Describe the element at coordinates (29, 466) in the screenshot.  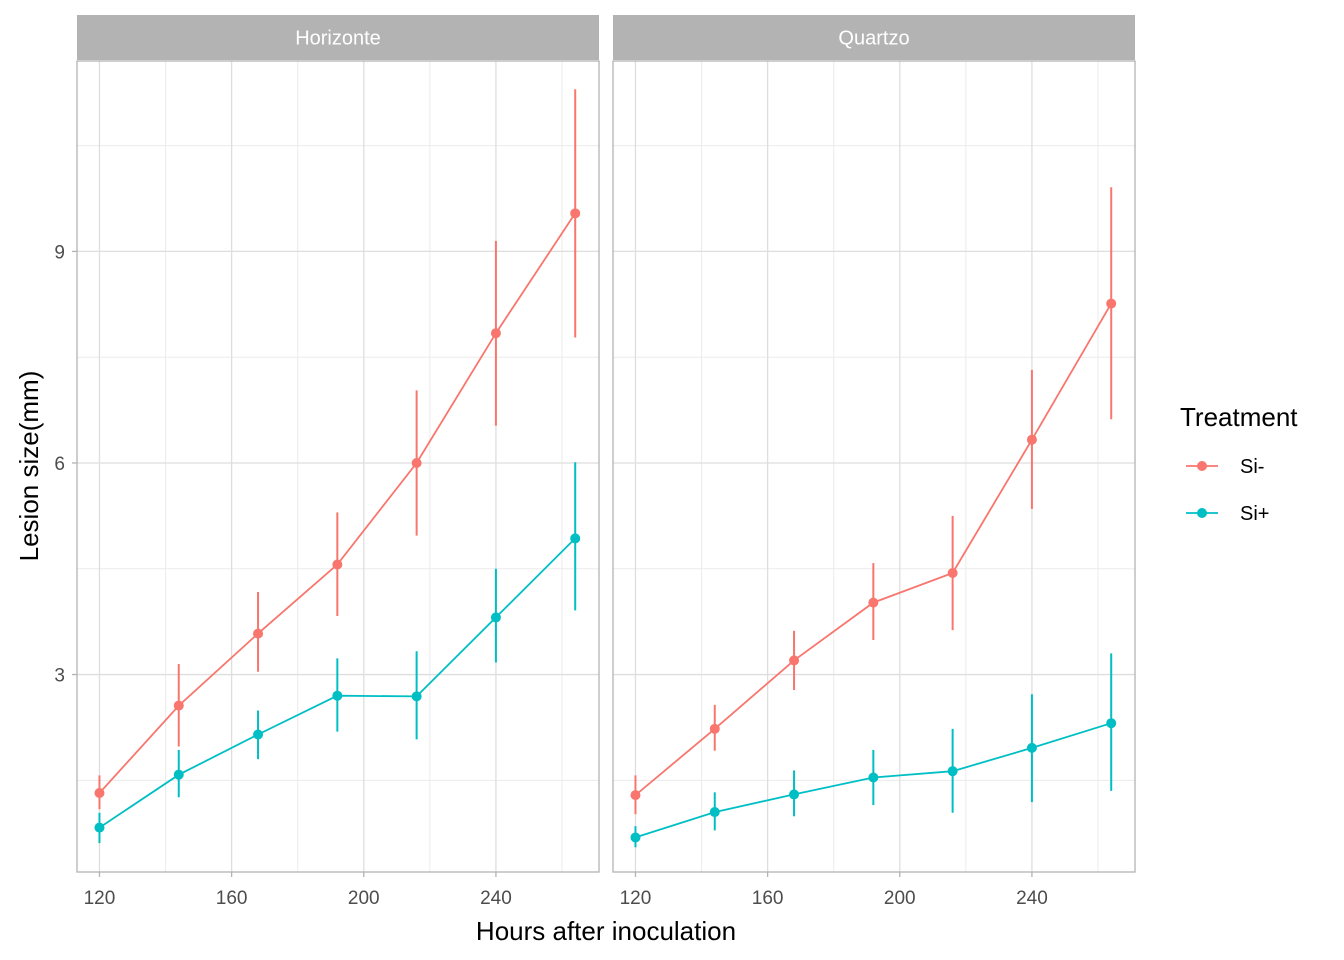
I see `y-axis-title: Lesion size(mm)` at that location.